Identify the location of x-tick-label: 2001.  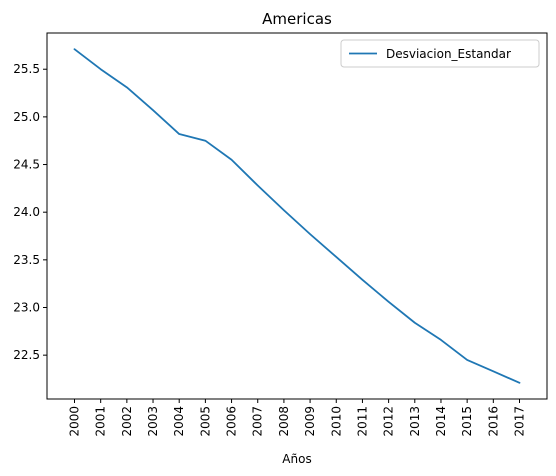
(101, 421).